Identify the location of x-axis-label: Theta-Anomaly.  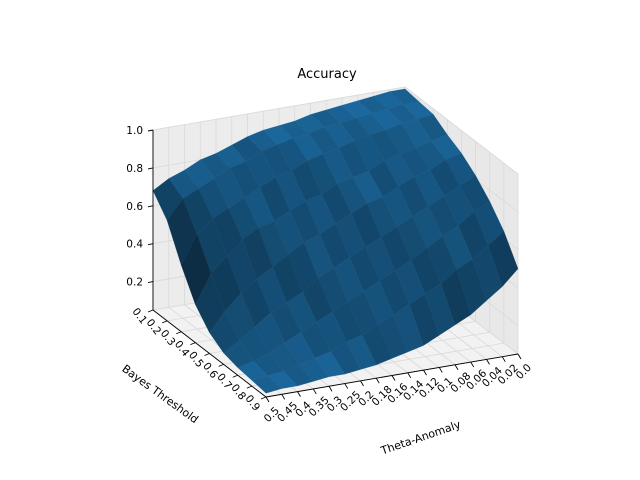
(420, 438).